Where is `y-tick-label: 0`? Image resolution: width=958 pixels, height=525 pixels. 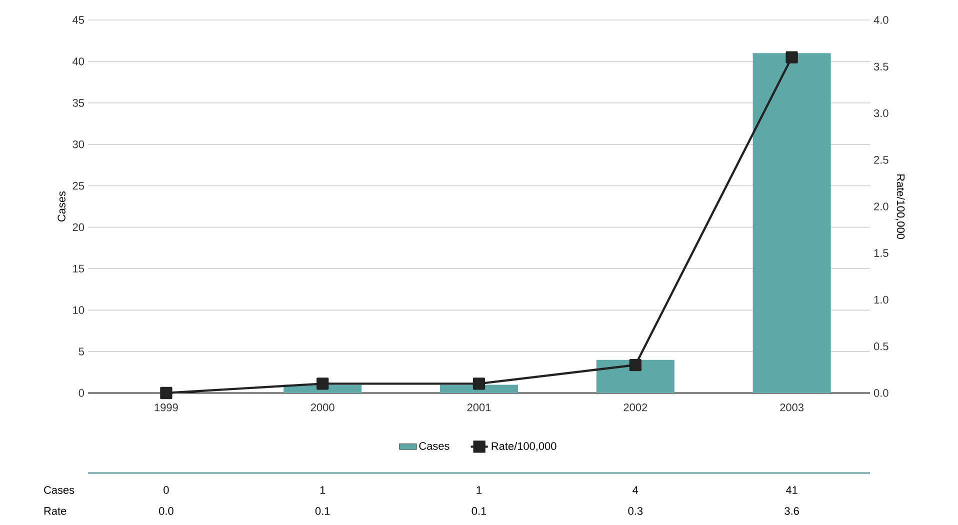 y-tick-label: 0 is located at coordinates (81, 393).